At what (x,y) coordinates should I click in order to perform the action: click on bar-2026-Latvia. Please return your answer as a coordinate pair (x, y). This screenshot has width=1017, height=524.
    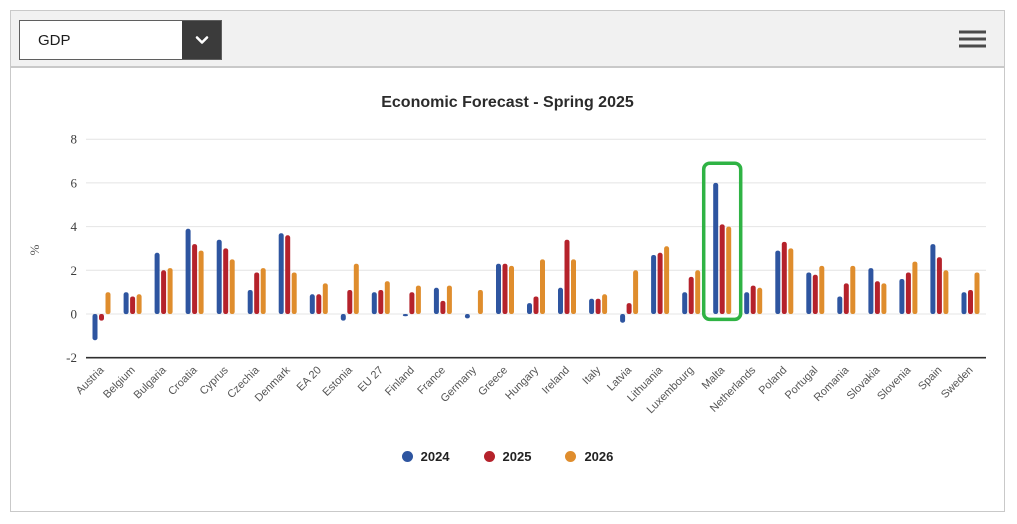
    Looking at the image, I should click on (636, 292).